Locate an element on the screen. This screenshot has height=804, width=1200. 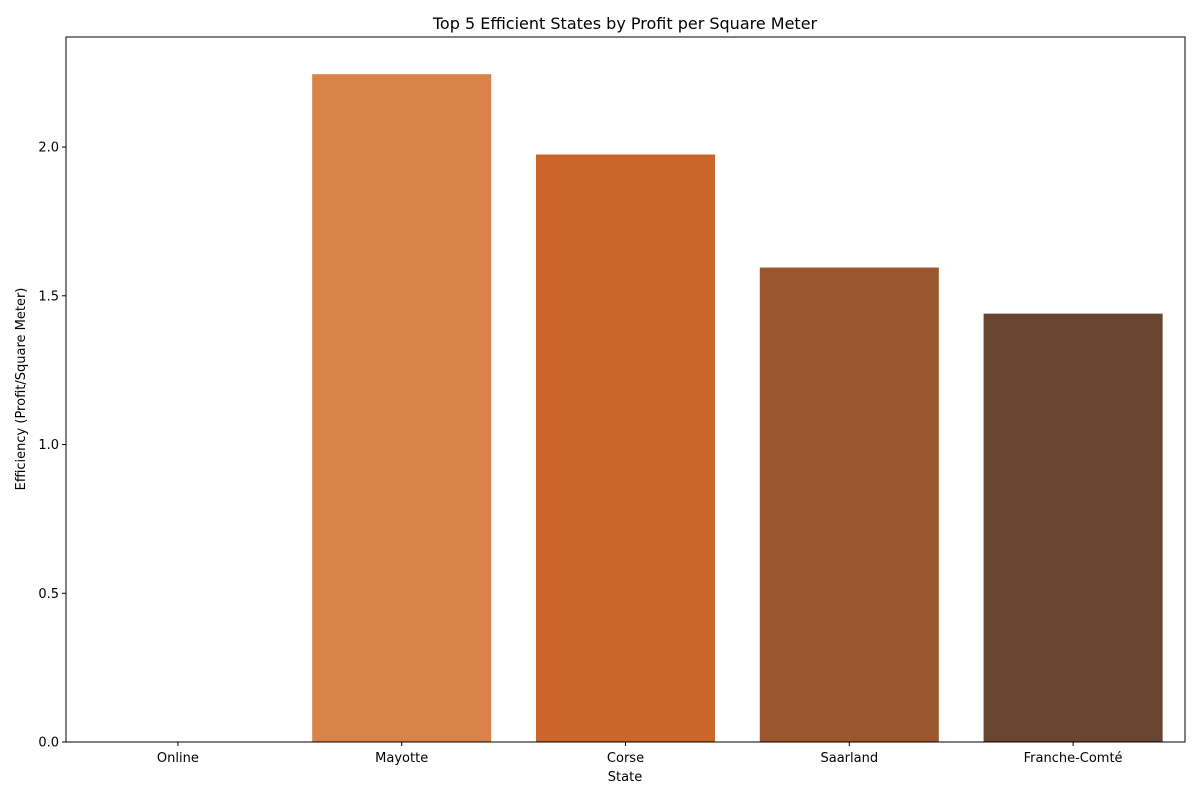
y-tick-label: 0.0 is located at coordinates (48, 743).